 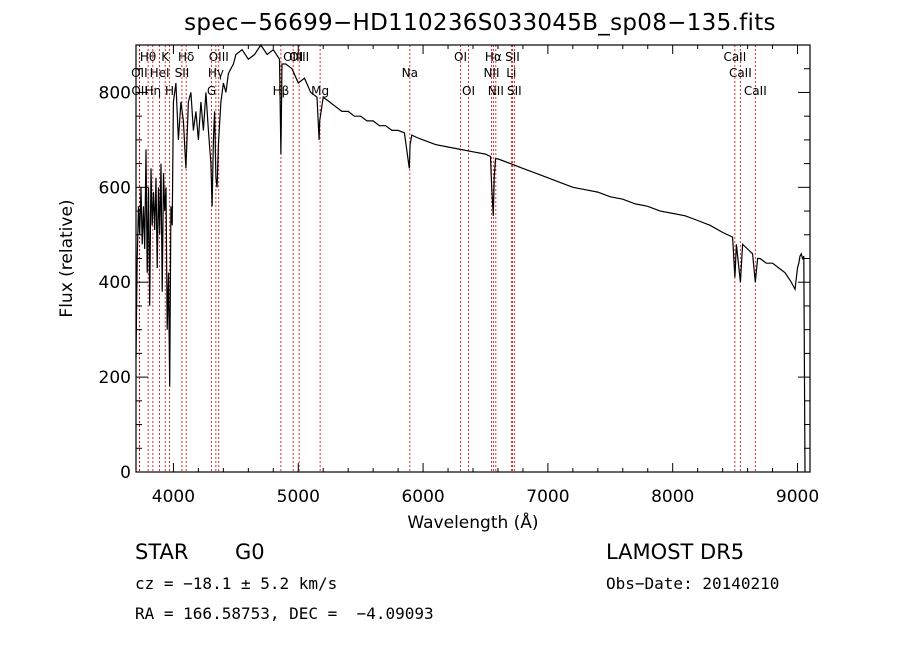 What do you see at coordinates (472, 522) in the screenshot?
I see `x-axis-label: Wavelength (Å)` at bounding box center [472, 522].